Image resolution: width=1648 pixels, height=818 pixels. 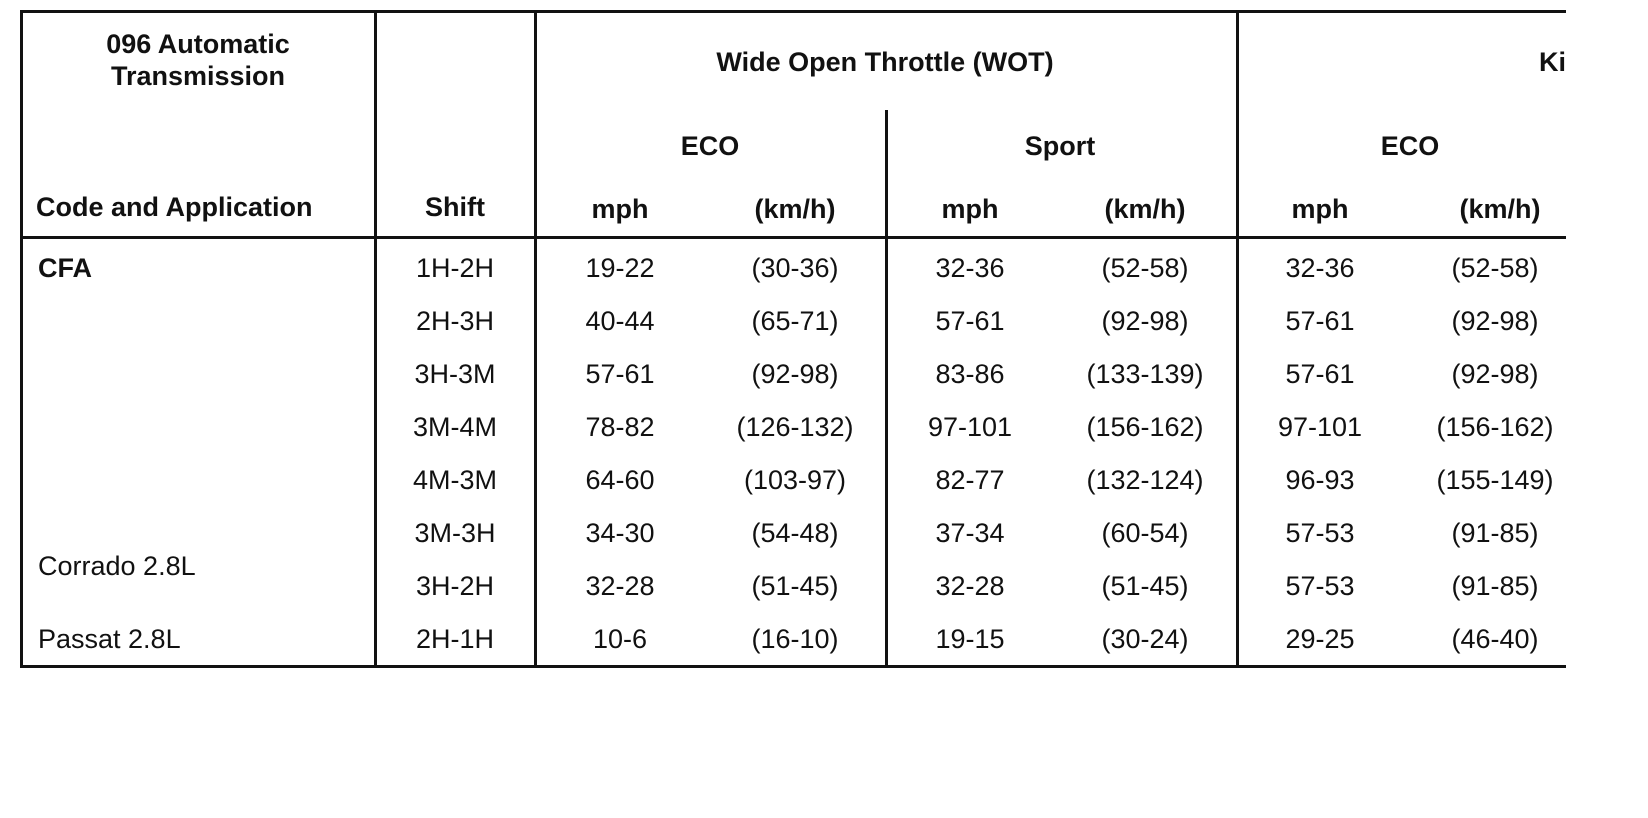 I want to click on speed: 83-86, so click(x=970, y=374).